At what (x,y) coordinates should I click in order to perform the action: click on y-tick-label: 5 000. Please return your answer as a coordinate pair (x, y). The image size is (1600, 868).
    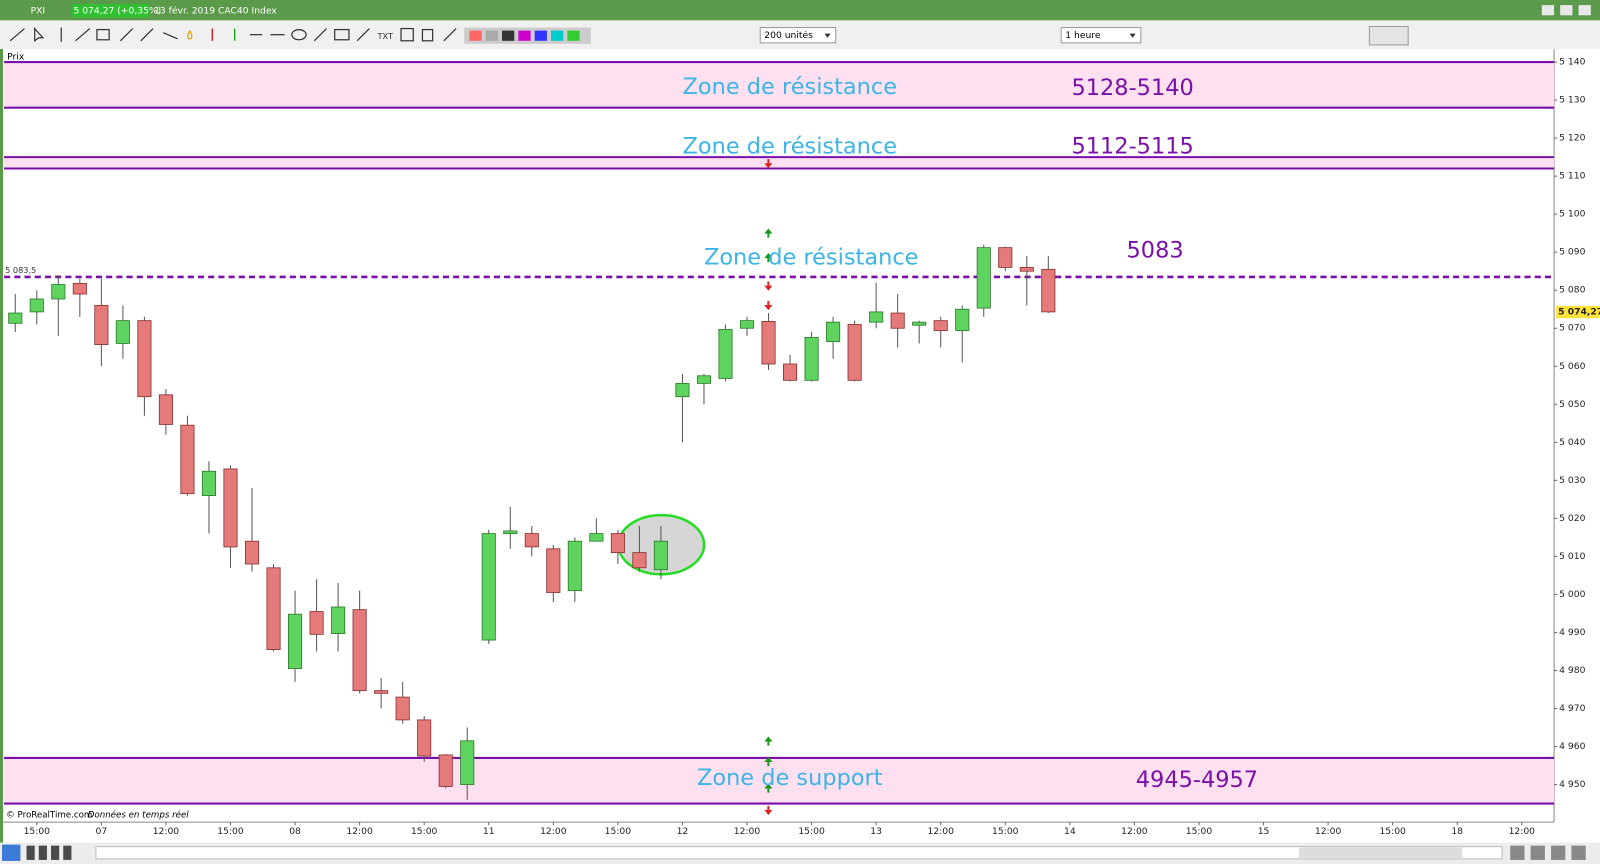
    Looking at the image, I should click on (1572, 594).